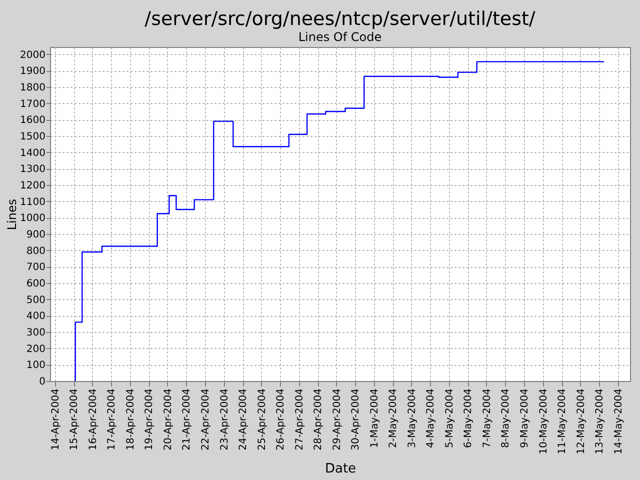 This screenshot has height=480, width=640. I want to click on x-tick-label: 15-Apr-2004, so click(74, 419).